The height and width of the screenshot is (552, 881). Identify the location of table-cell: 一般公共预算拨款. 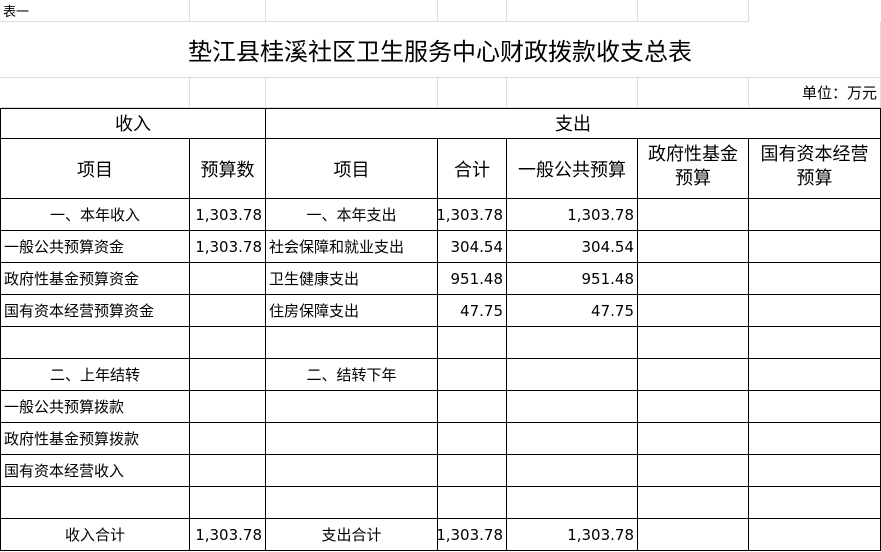
(95, 407).